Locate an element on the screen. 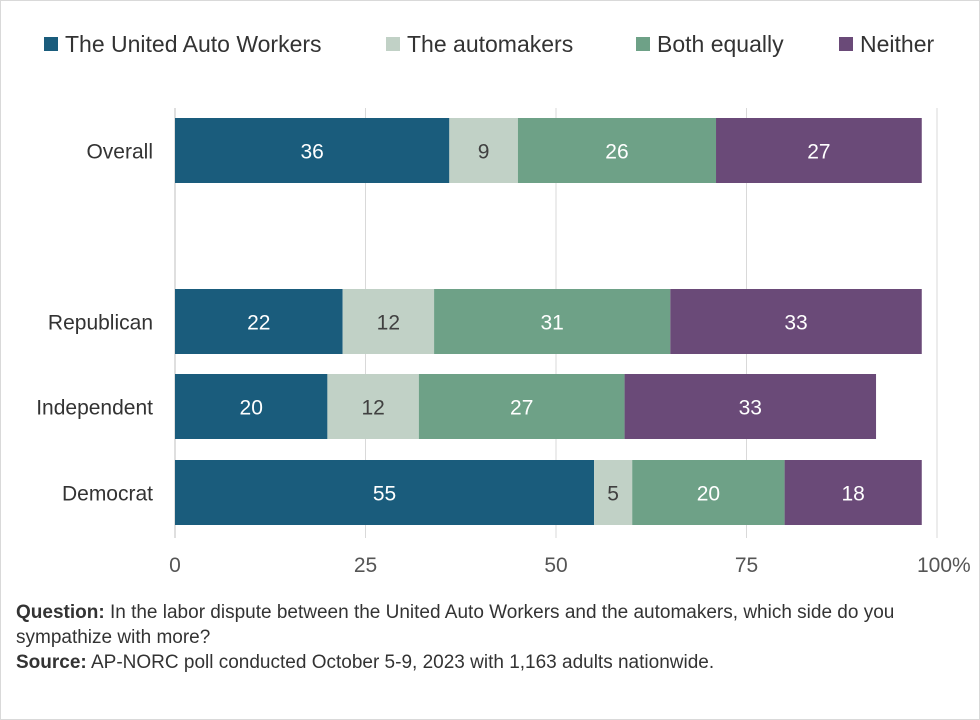  bar-group-overall: 36 9 26 27 is located at coordinates (548, 150).